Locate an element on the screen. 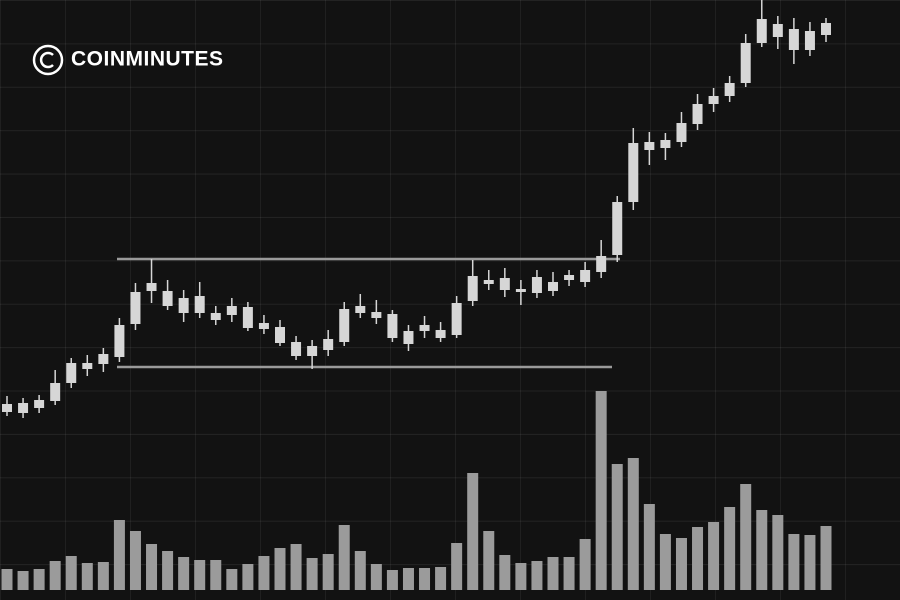 This screenshot has height=600, width=900. logo-ring is located at coordinates (48, 60).